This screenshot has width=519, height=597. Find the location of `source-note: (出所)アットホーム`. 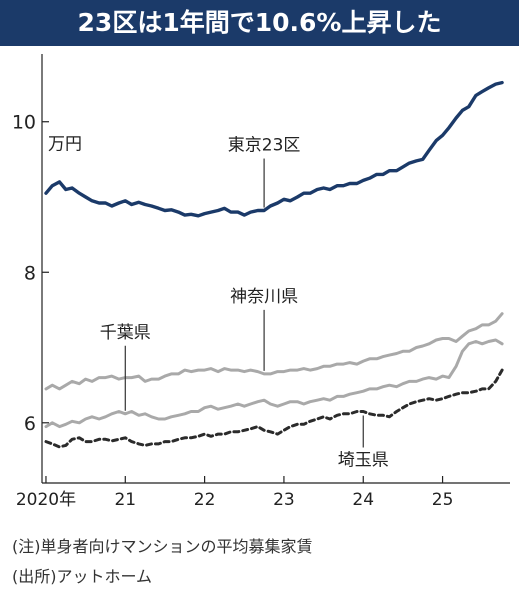

source-note: (出所)アットホーム is located at coordinates (82, 576).